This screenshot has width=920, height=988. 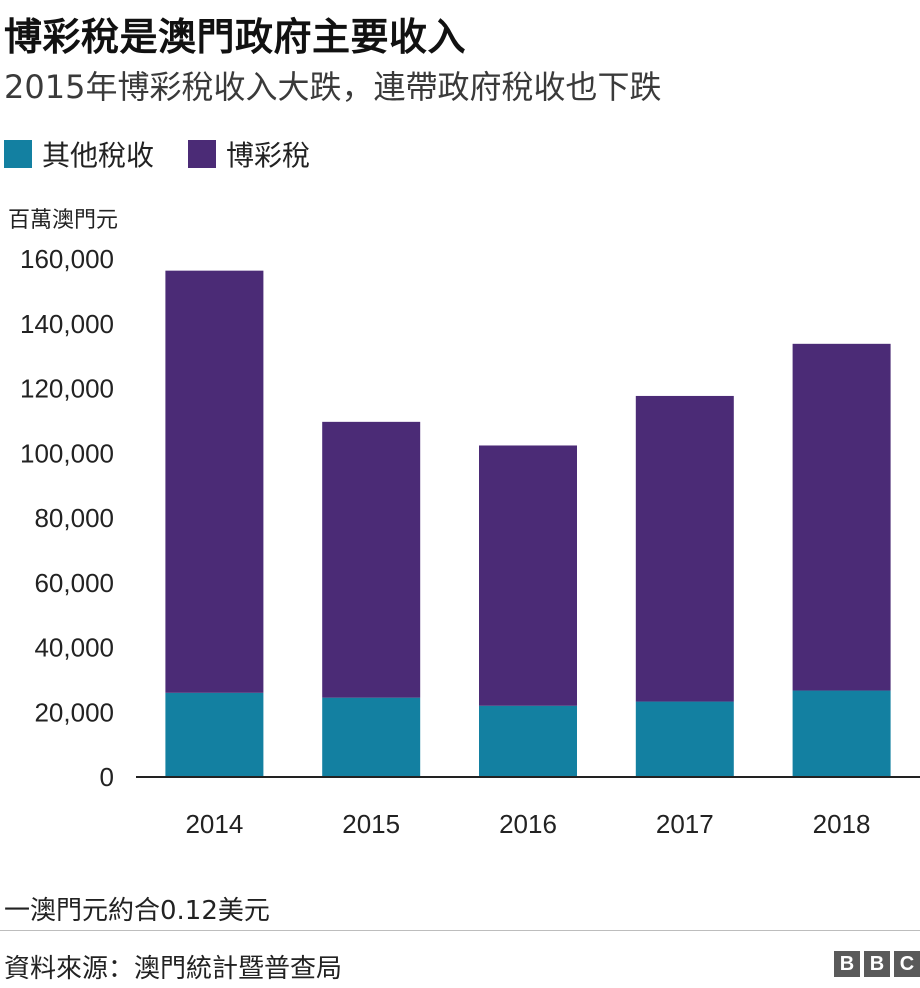 What do you see at coordinates (67, 259) in the screenshot?
I see `y-tick-label: 160,000` at bounding box center [67, 259].